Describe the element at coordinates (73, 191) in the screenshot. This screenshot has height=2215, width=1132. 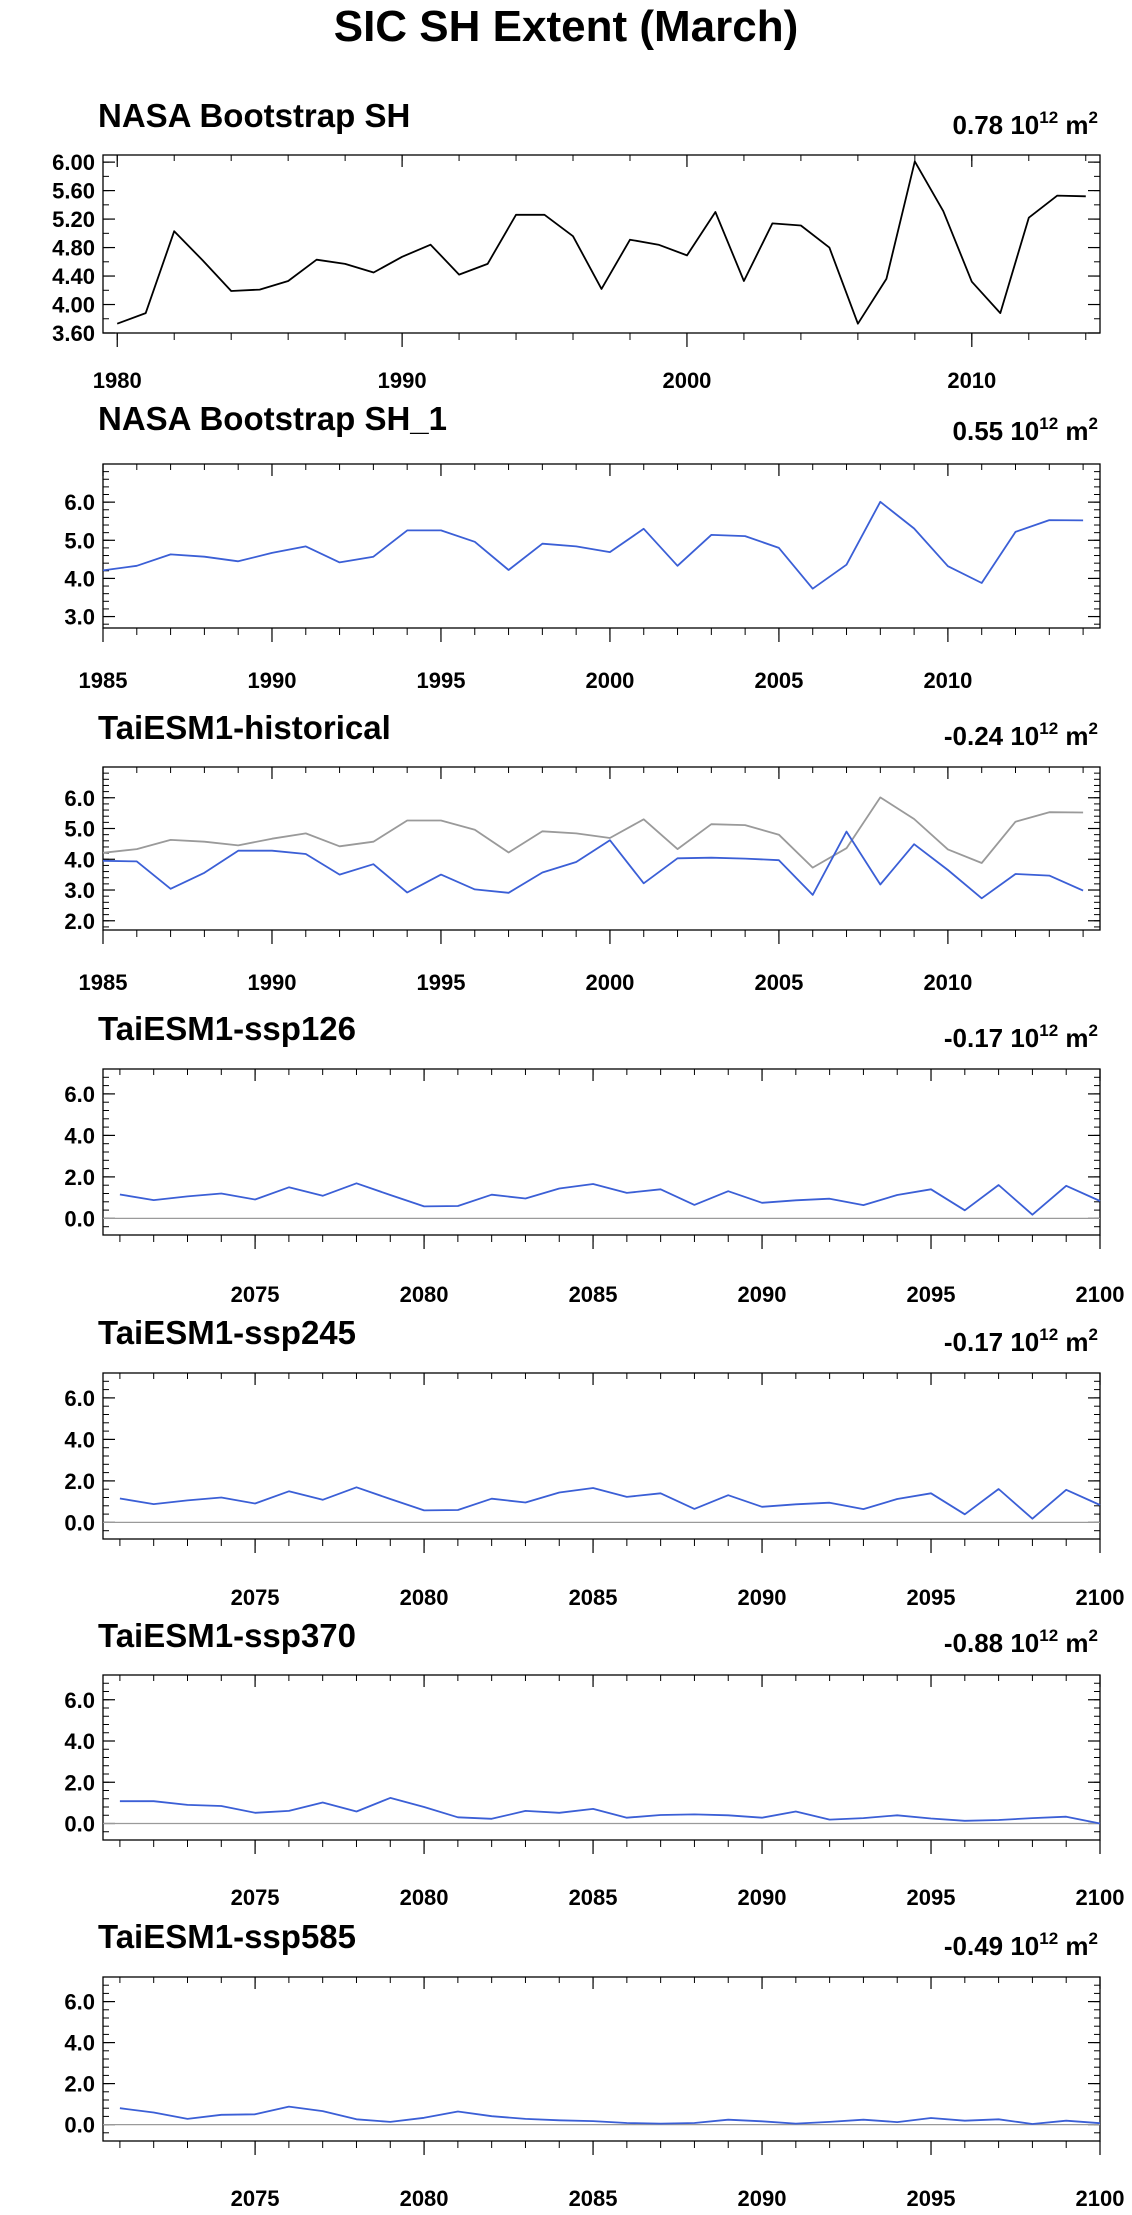
I see `y-tick-label: 5.60` at that location.